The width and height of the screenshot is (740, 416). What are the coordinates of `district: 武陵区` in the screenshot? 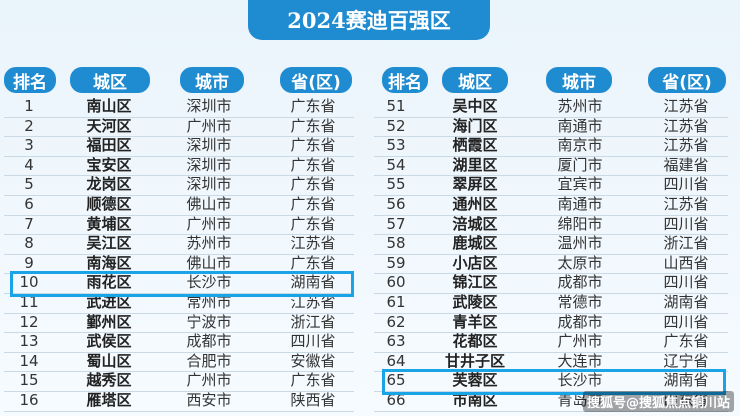 It's located at (475, 302).